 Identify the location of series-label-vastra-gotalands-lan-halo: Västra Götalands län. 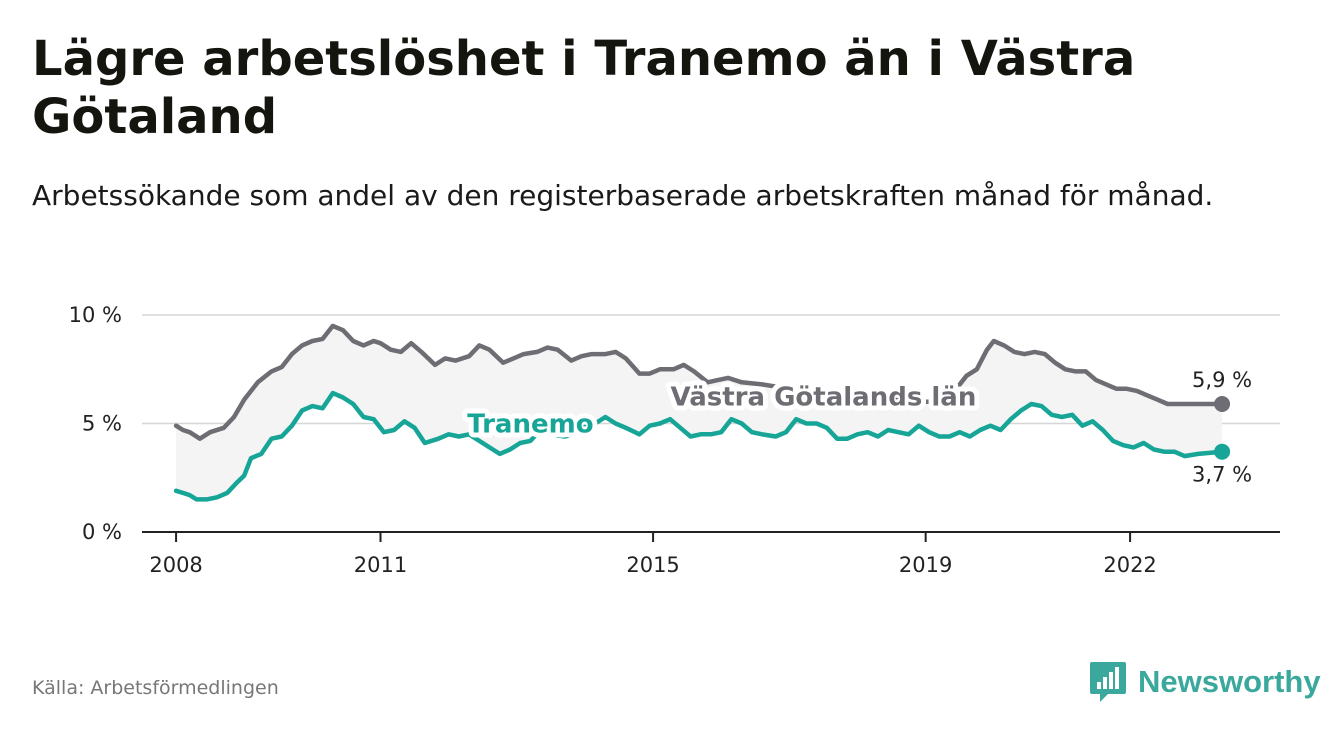
(824, 397).